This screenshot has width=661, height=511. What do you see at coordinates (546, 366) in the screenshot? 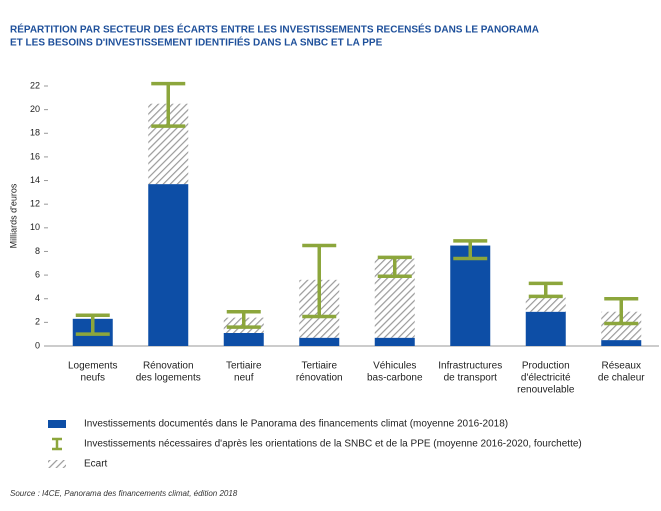
I see `x-tick-label: Production` at bounding box center [546, 366].